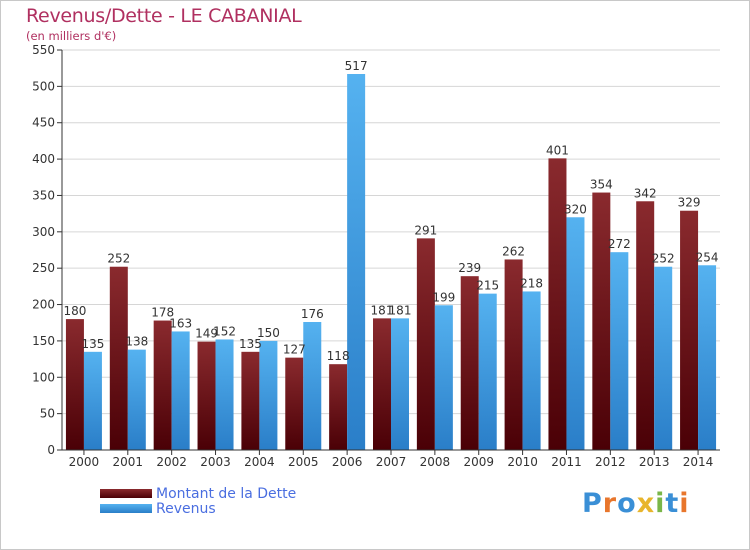  What do you see at coordinates (645, 193) in the screenshot?
I see `data-label-debt: 342` at bounding box center [645, 193].